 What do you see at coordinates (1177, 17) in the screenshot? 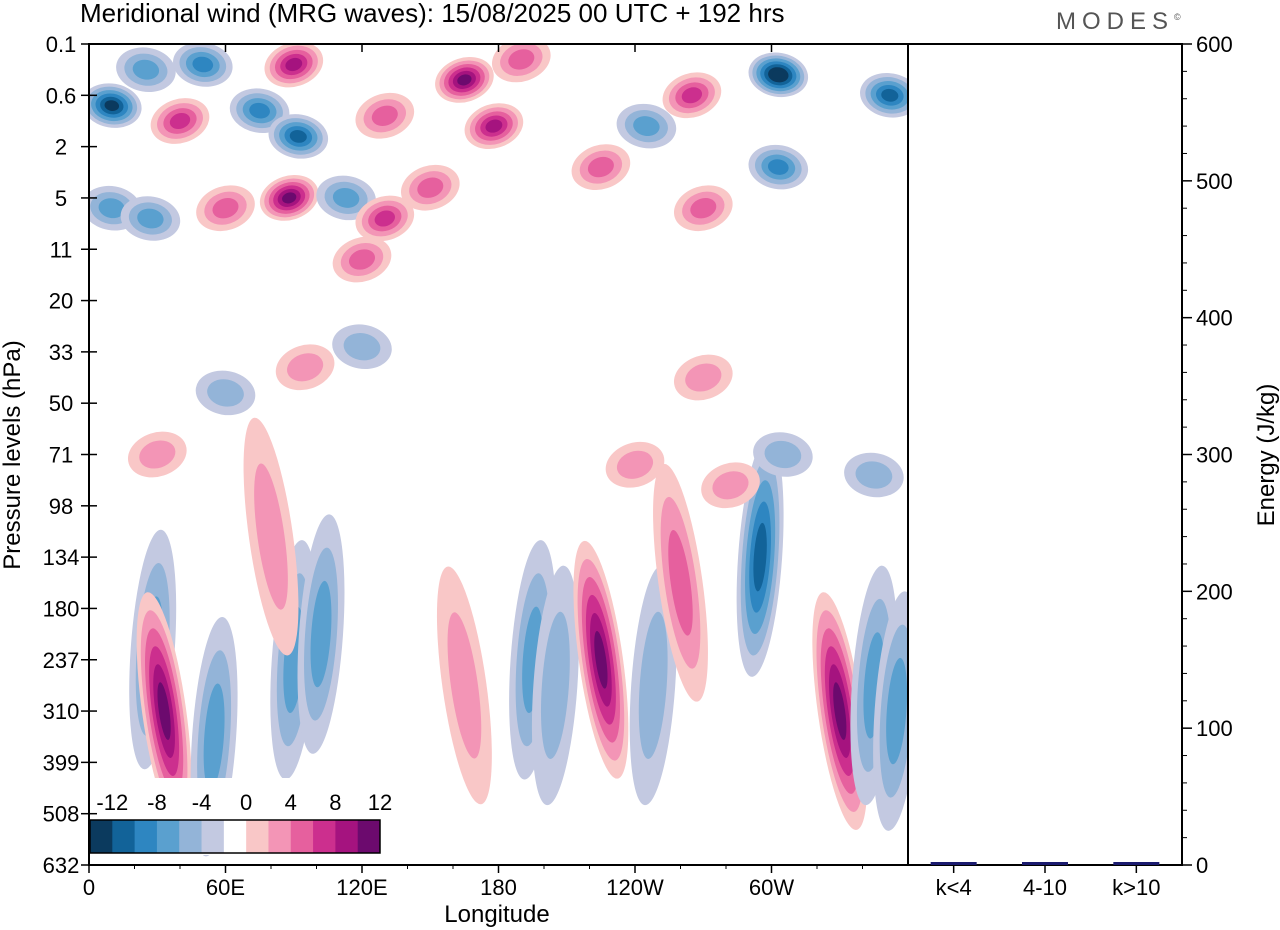
I see `brand-mark: ©` at bounding box center [1177, 17].